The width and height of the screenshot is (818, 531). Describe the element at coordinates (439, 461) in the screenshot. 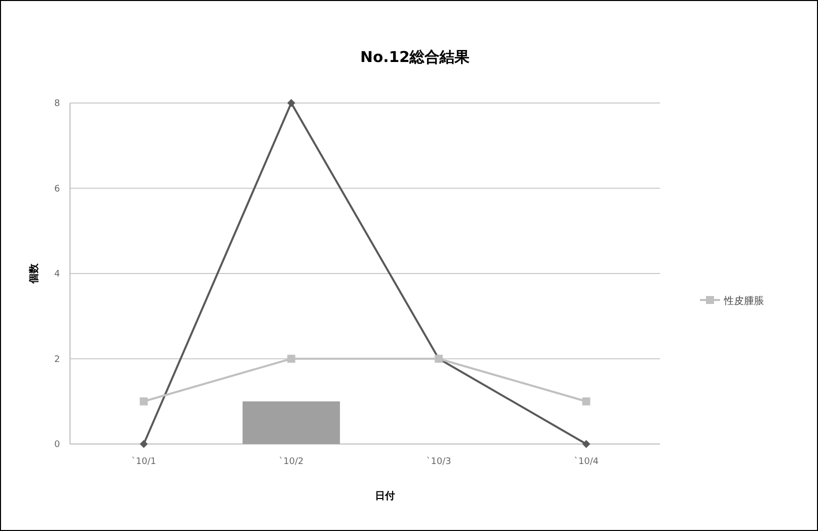

I see `x-tick-label: `10/3` at that location.